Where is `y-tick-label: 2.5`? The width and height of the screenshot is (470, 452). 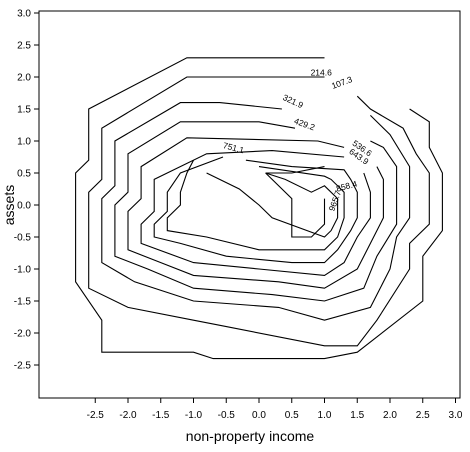
y-tick-label: 2.5 is located at coordinates (24, 46).